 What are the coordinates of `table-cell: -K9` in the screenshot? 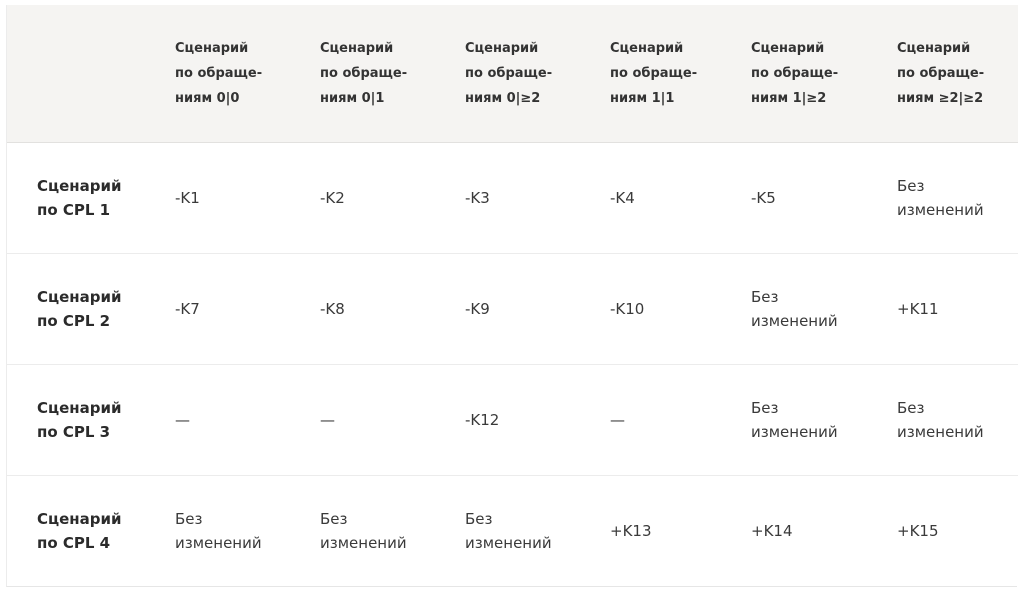 It's located at (509, 309).